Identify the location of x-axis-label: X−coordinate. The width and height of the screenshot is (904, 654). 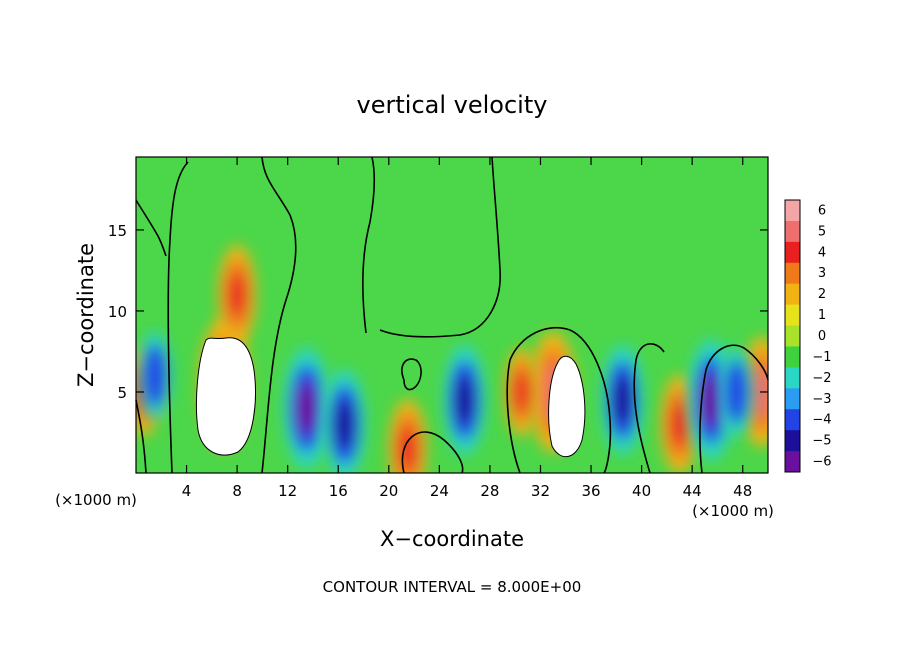
(452, 539).